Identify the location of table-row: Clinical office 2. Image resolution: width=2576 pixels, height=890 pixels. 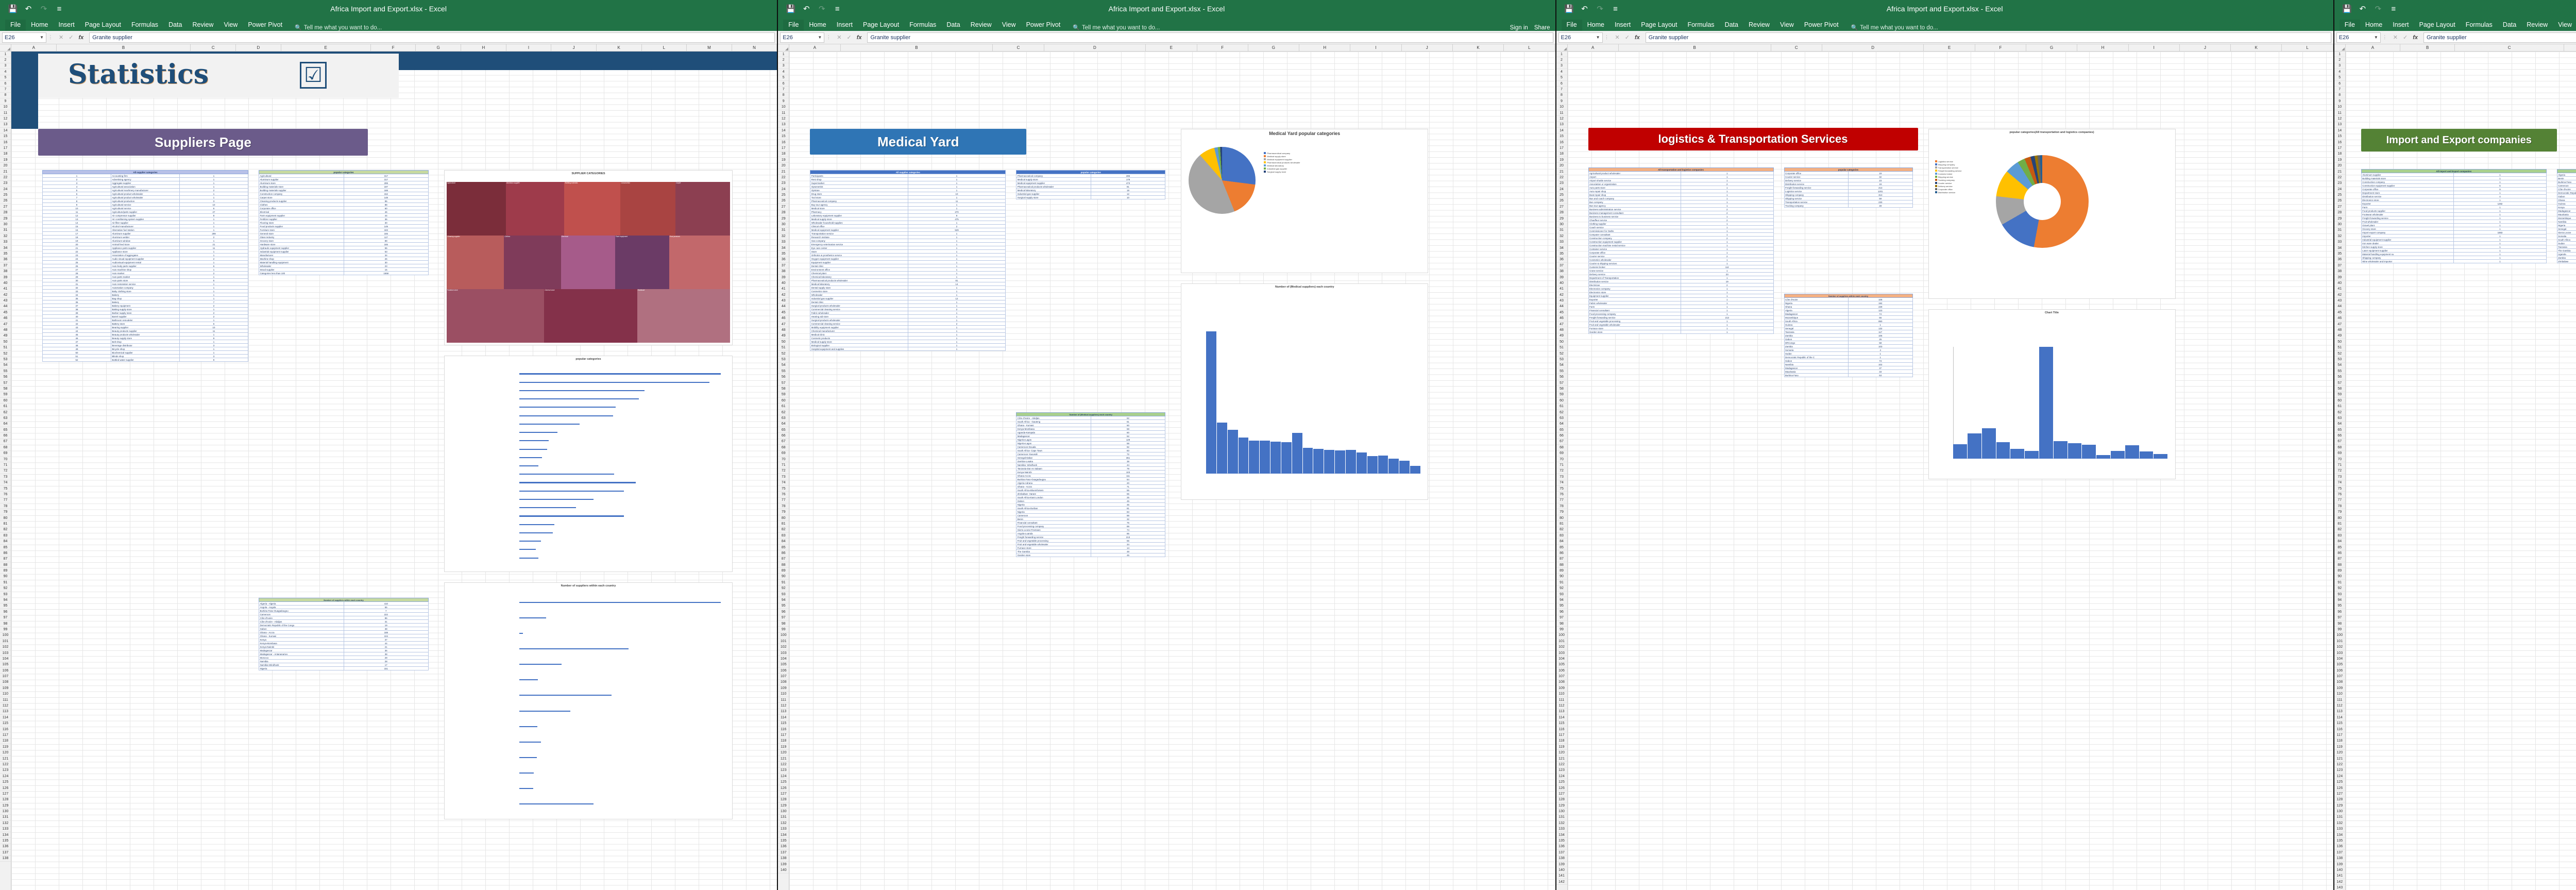
(908, 227).